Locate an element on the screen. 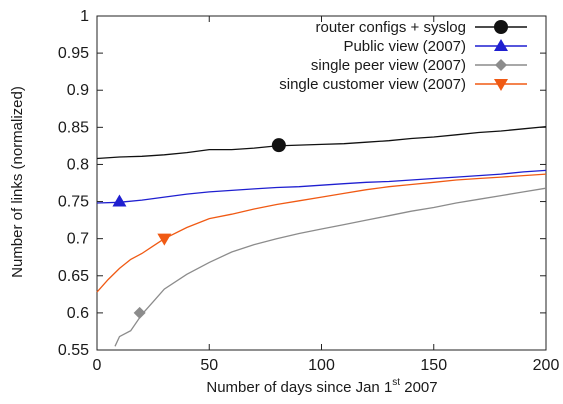  y-tick-label: 0.7 is located at coordinates (78, 239).